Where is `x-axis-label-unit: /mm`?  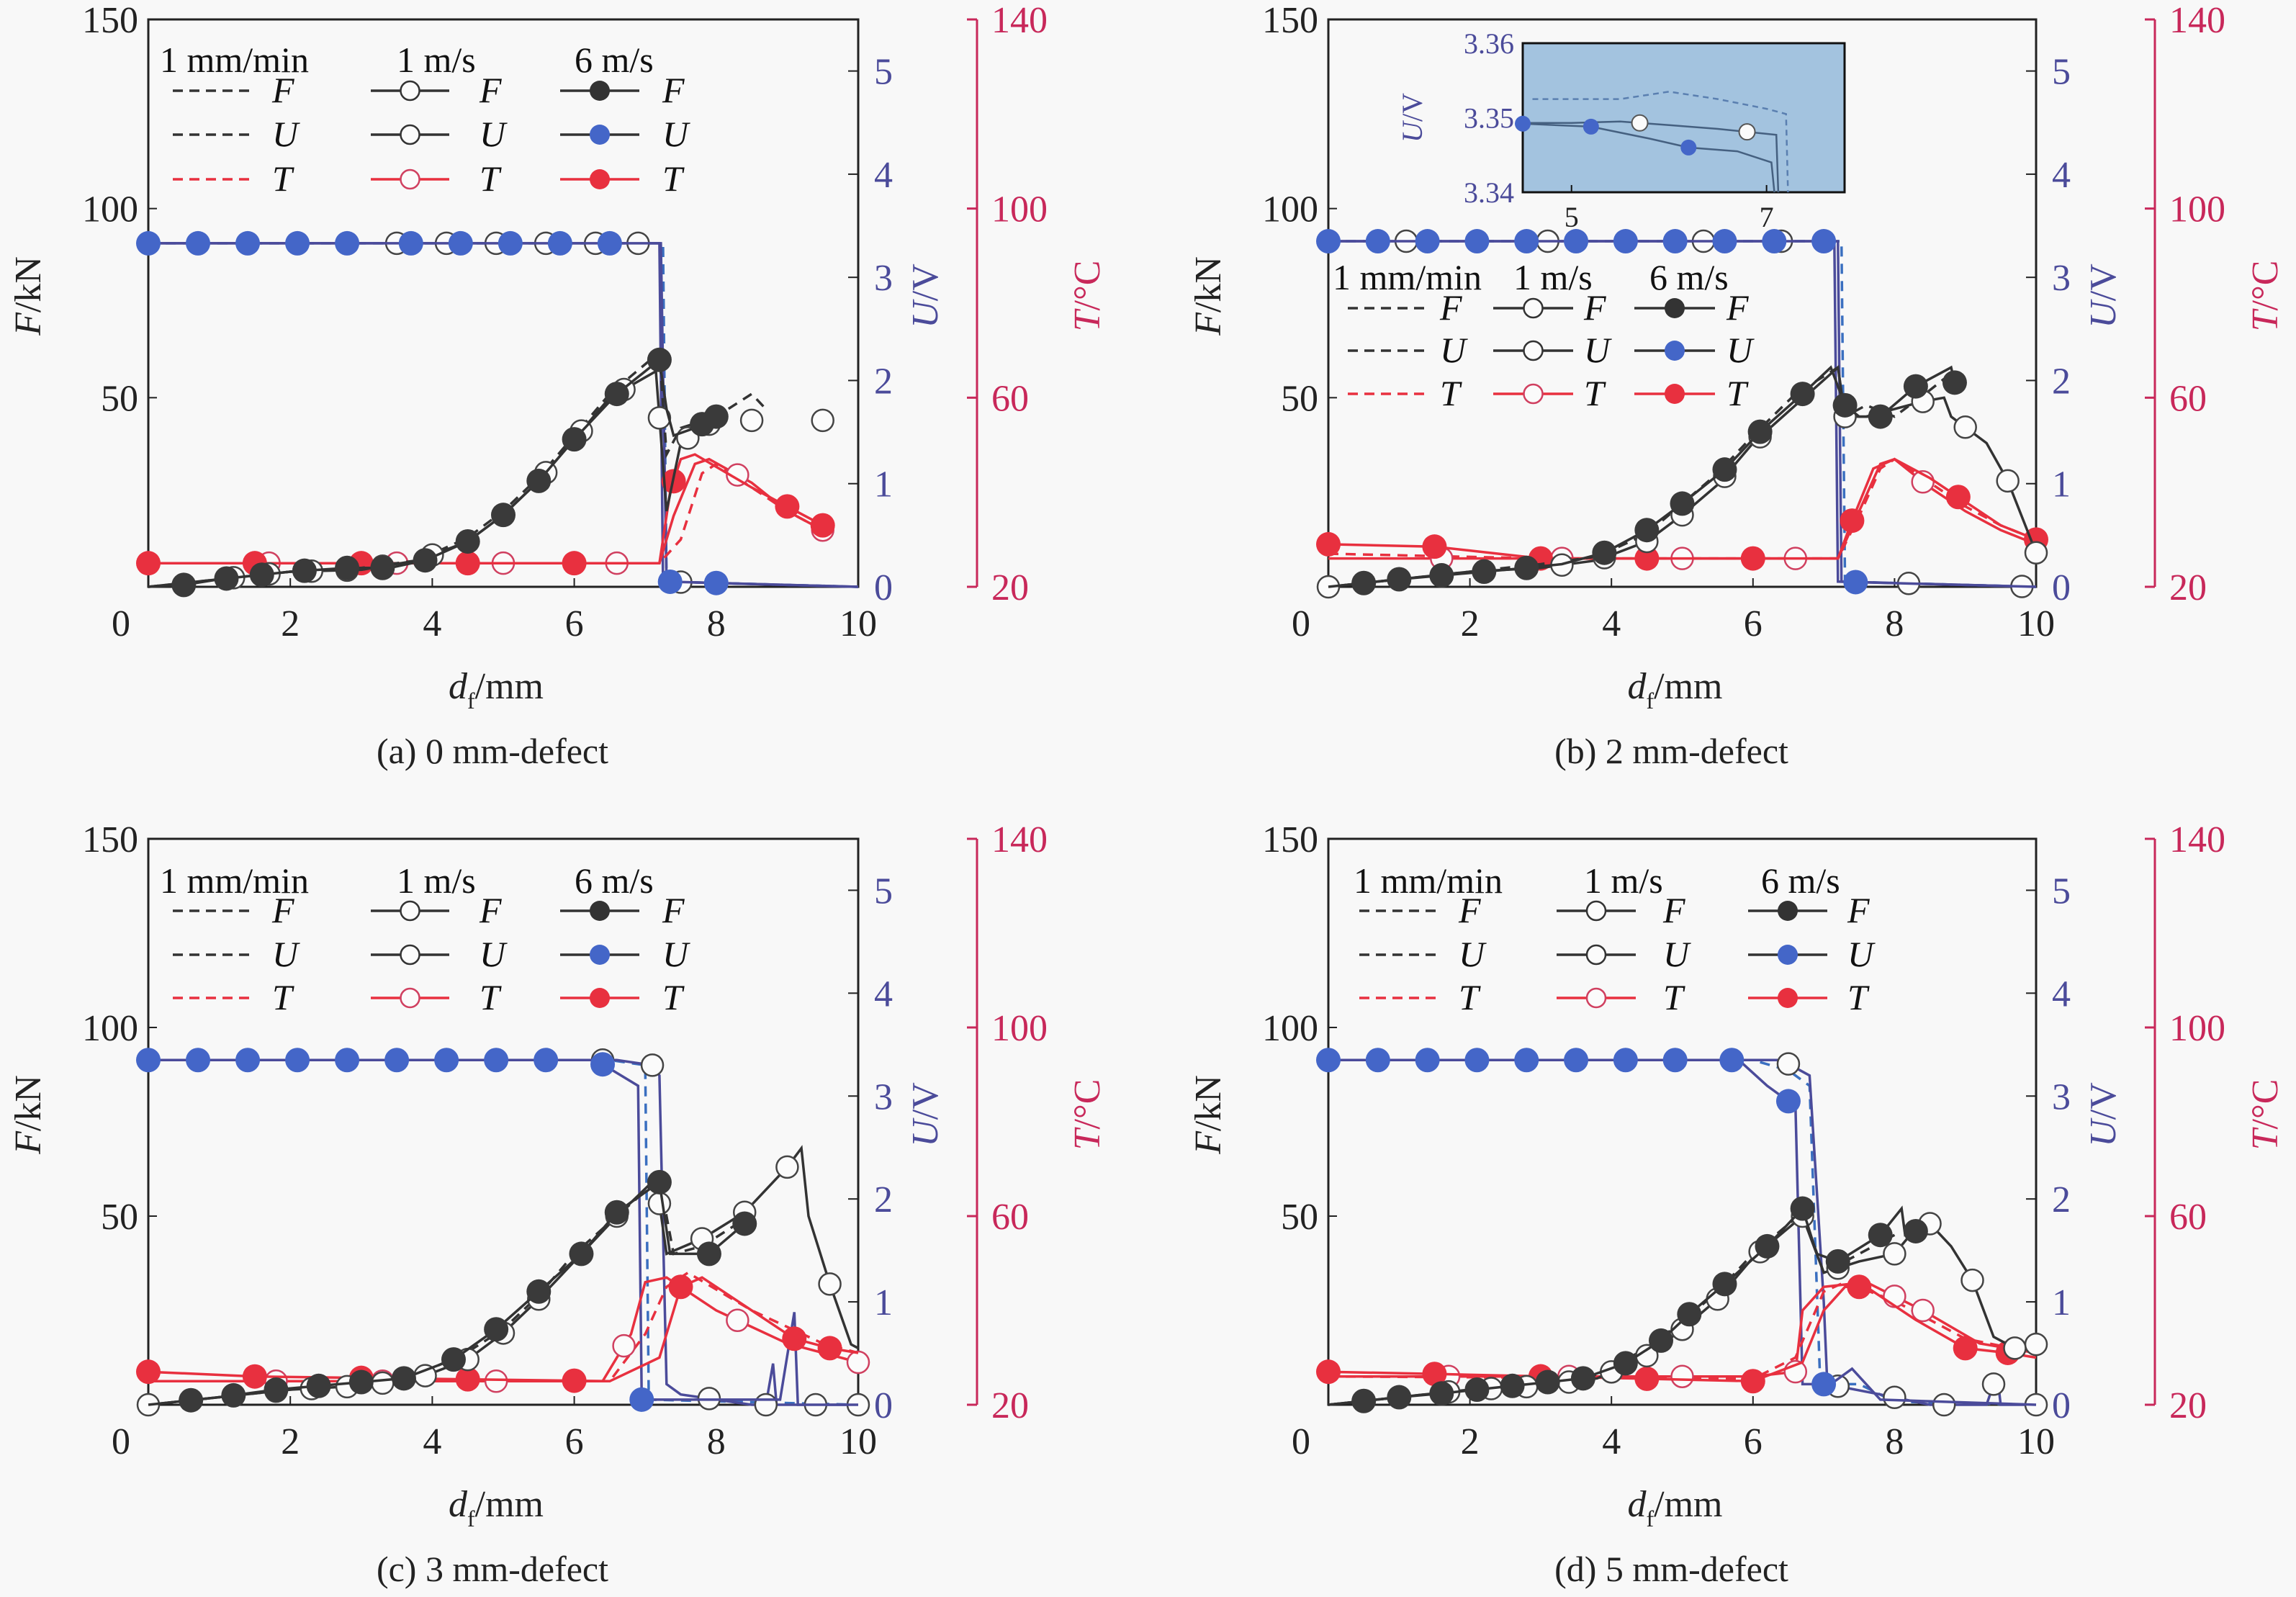 x-axis-label-unit: /mm is located at coordinates (510, 686).